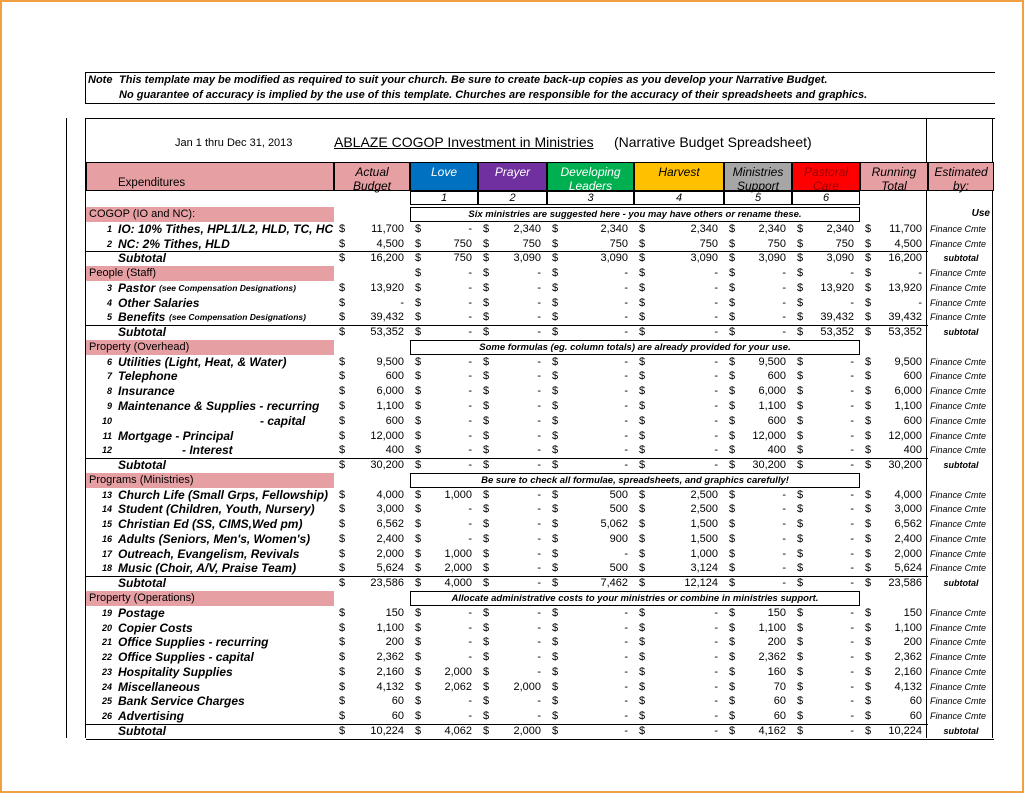 Image resolution: width=1024 pixels, height=793 pixels. Describe the element at coordinates (176, 435) in the screenshot. I see `row-label: Mortgage - Principal` at that location.